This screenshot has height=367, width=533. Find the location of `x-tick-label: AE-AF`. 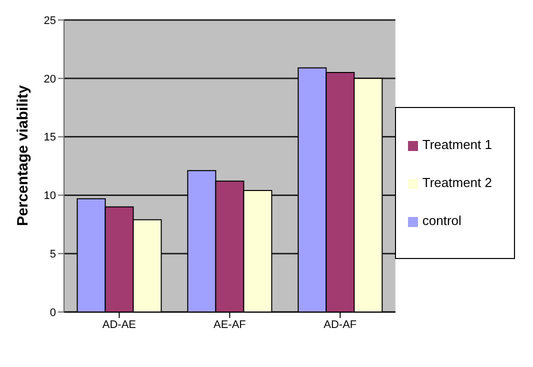

x-tick-label: AE-AF is located at coordinates (229, 324).